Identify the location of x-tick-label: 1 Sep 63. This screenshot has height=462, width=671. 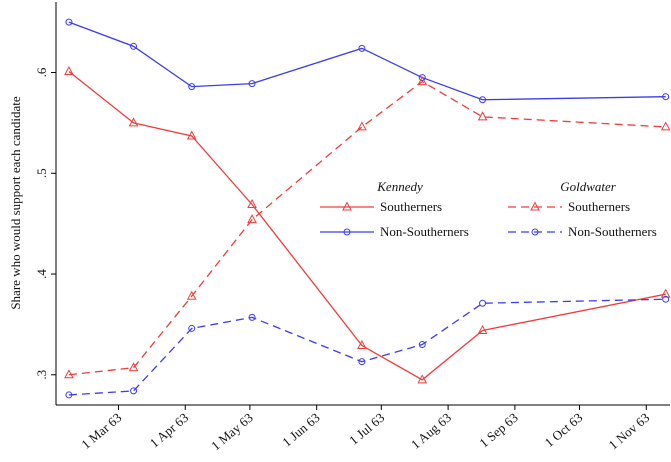
(498, 430).